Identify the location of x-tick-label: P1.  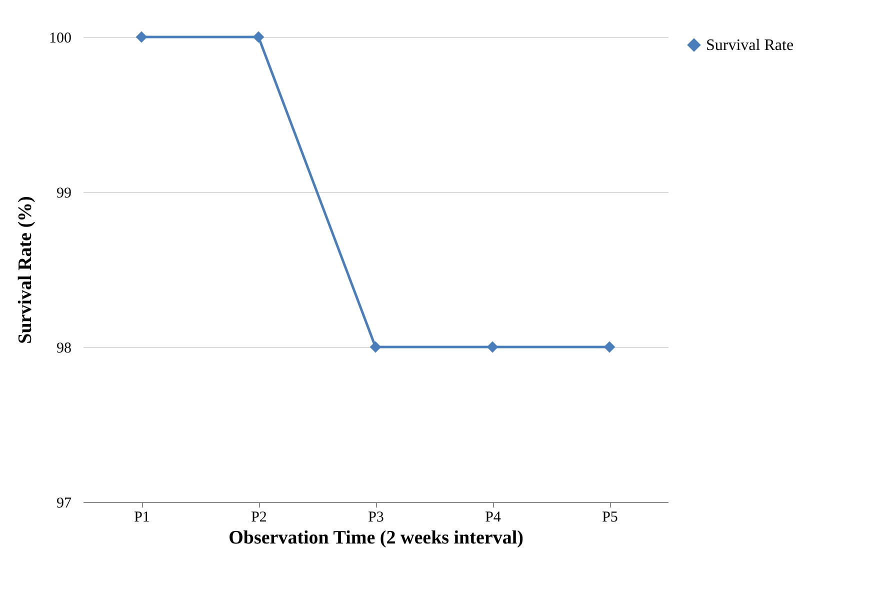
(142, 518).